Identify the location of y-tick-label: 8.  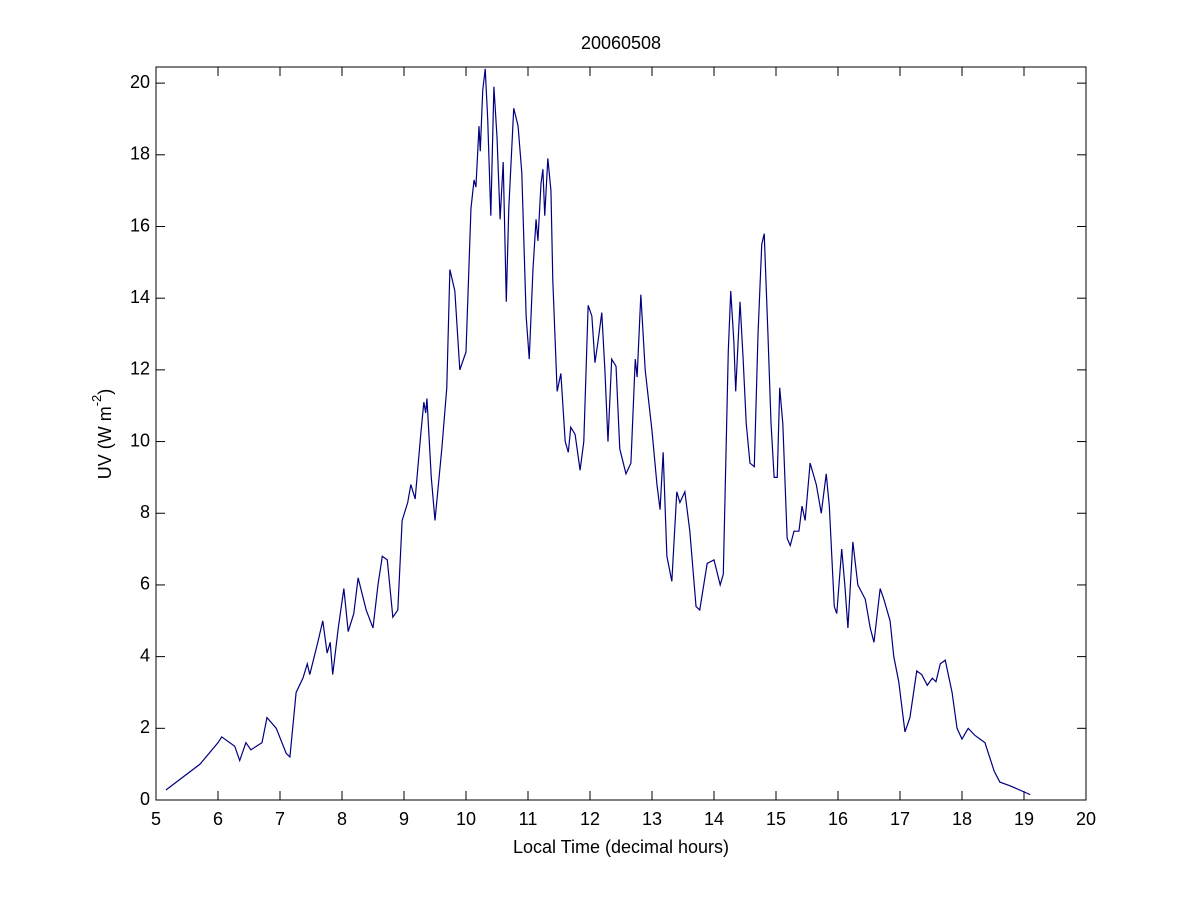
(145, 512).